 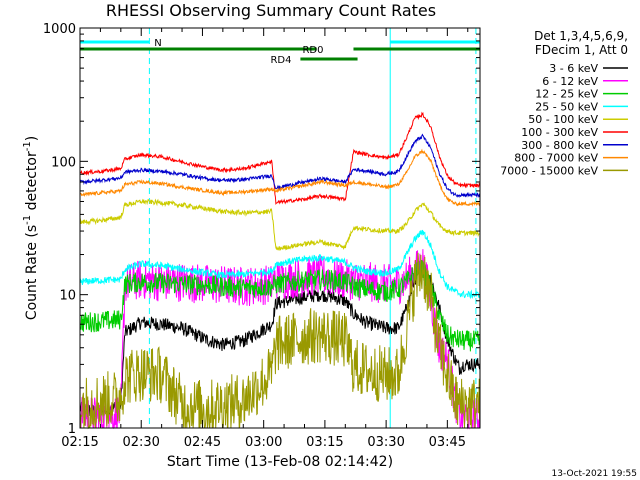 I want to click on x-tick-label: 02:30, so click(x=140, y=442).